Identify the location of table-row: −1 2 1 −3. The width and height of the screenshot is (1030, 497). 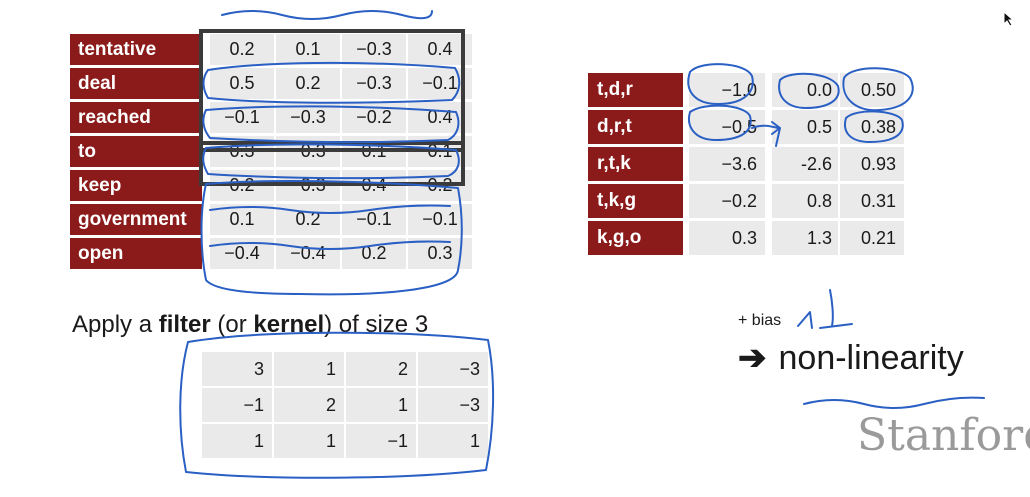
(345, 405).